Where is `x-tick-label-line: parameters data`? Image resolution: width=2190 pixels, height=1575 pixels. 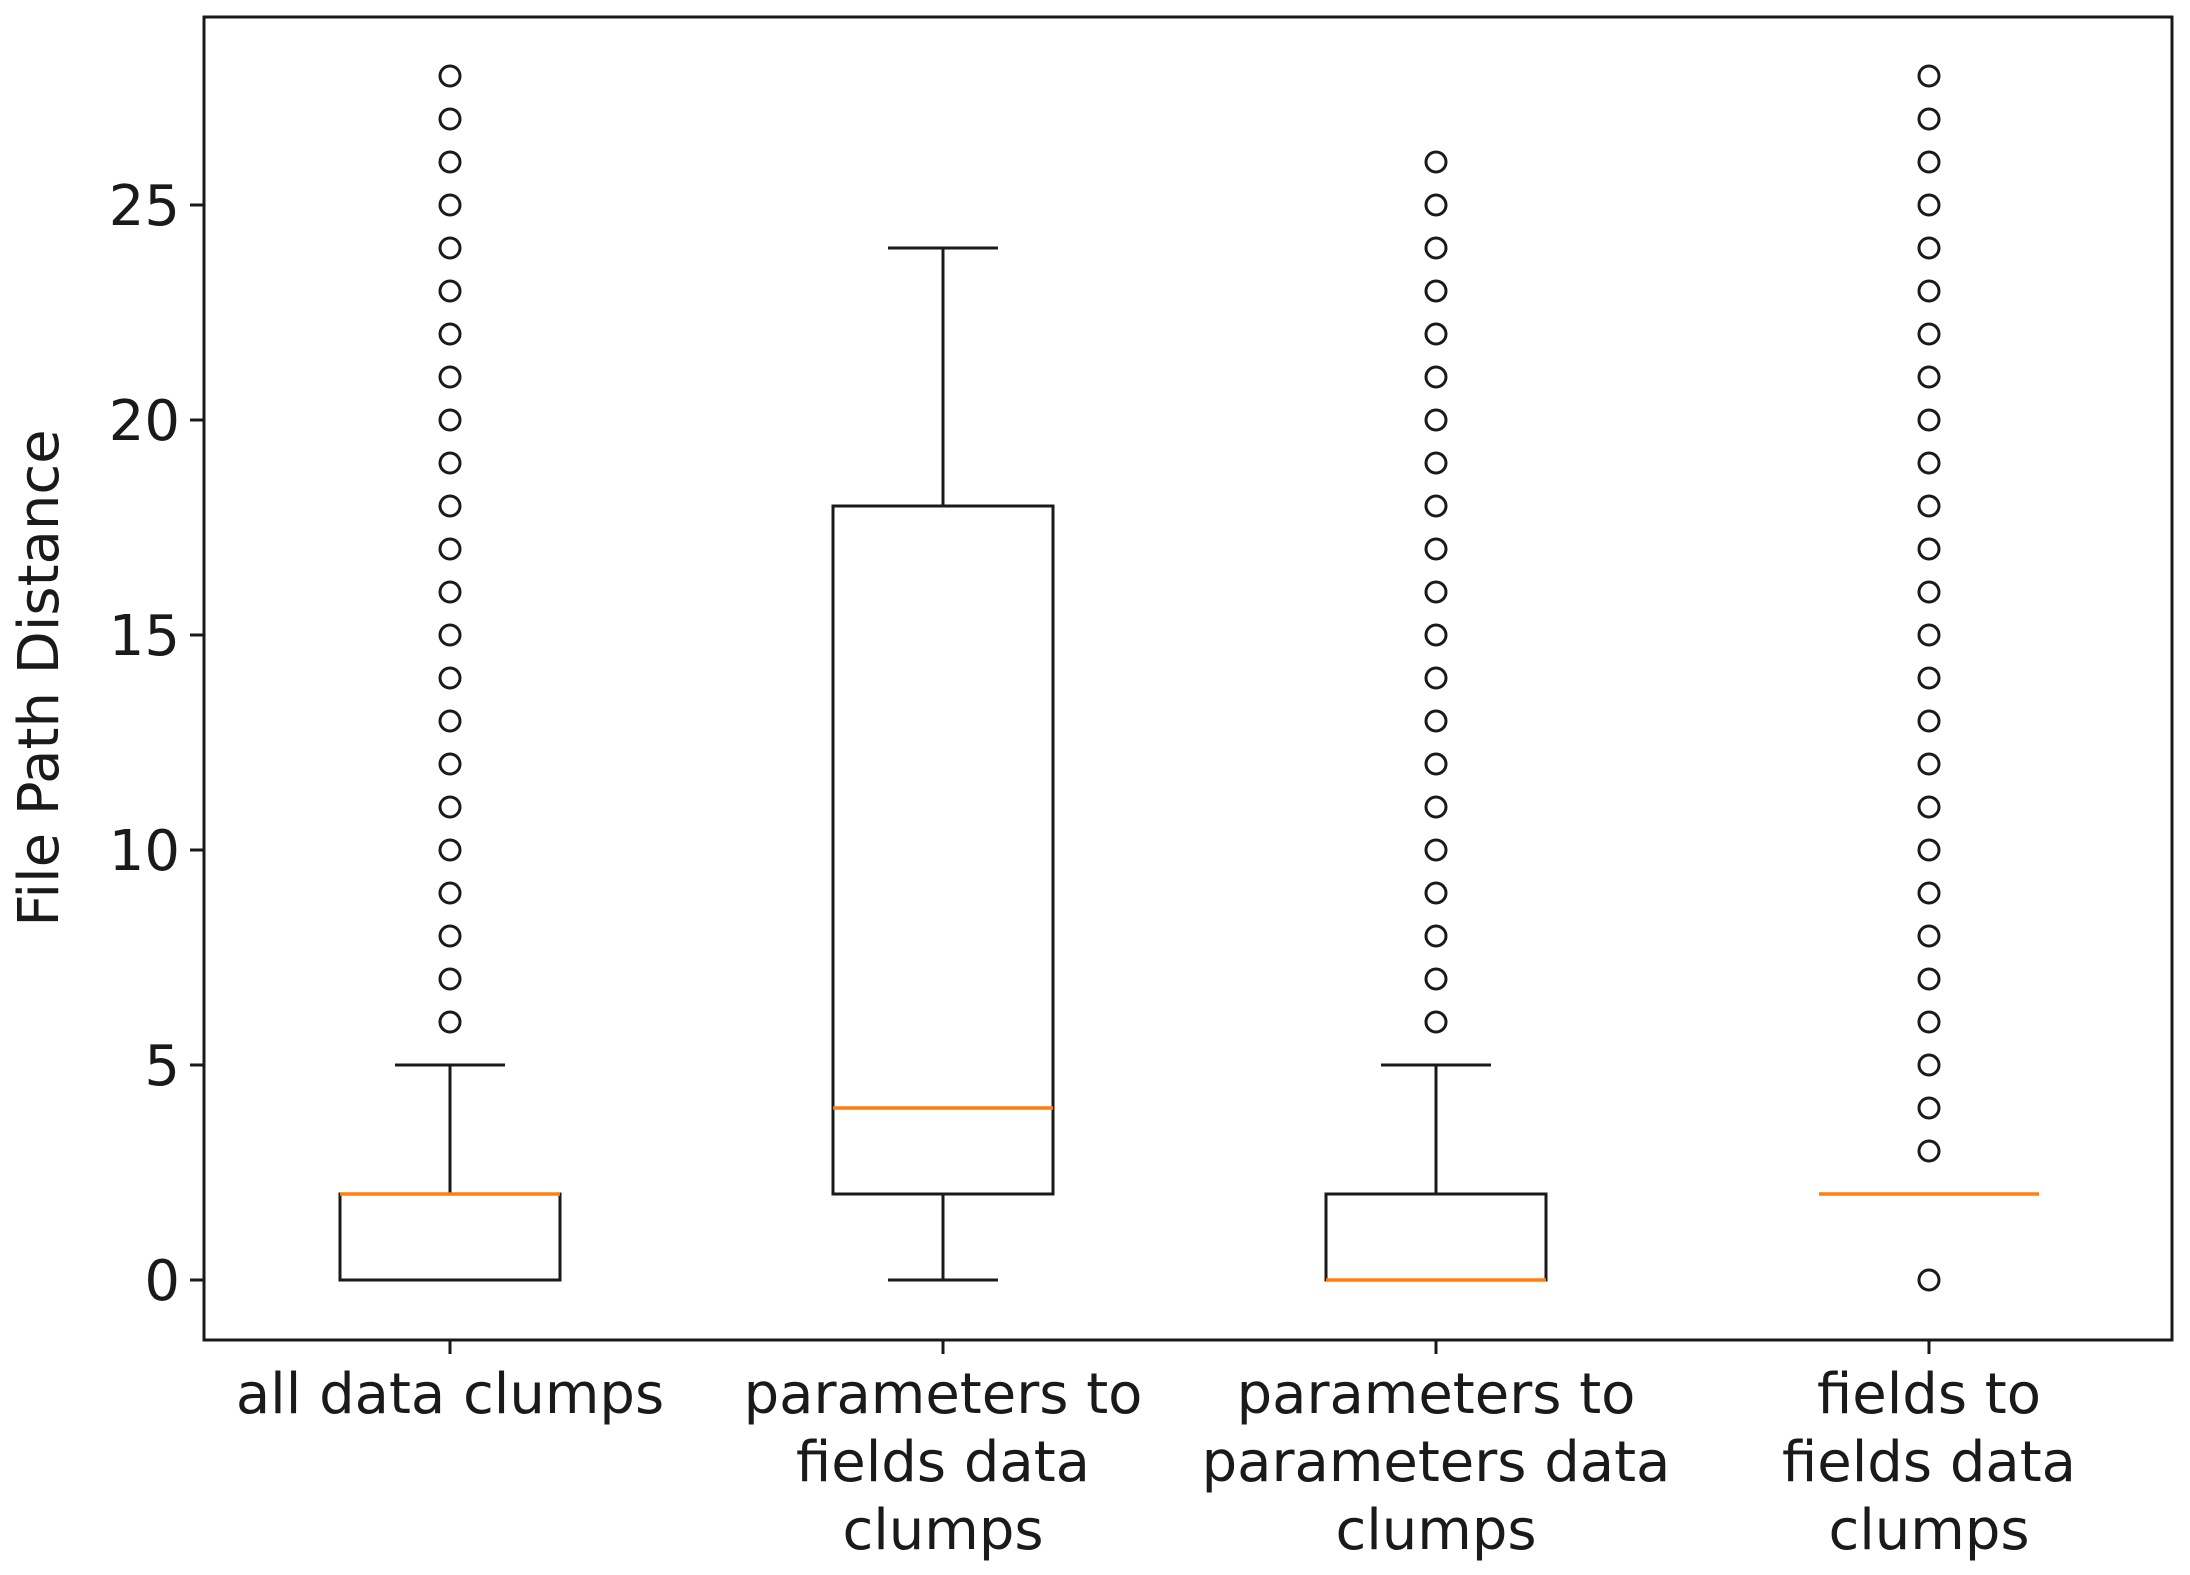 x-tick-label-line: parameters data is located at coordinates (1436, 1462).